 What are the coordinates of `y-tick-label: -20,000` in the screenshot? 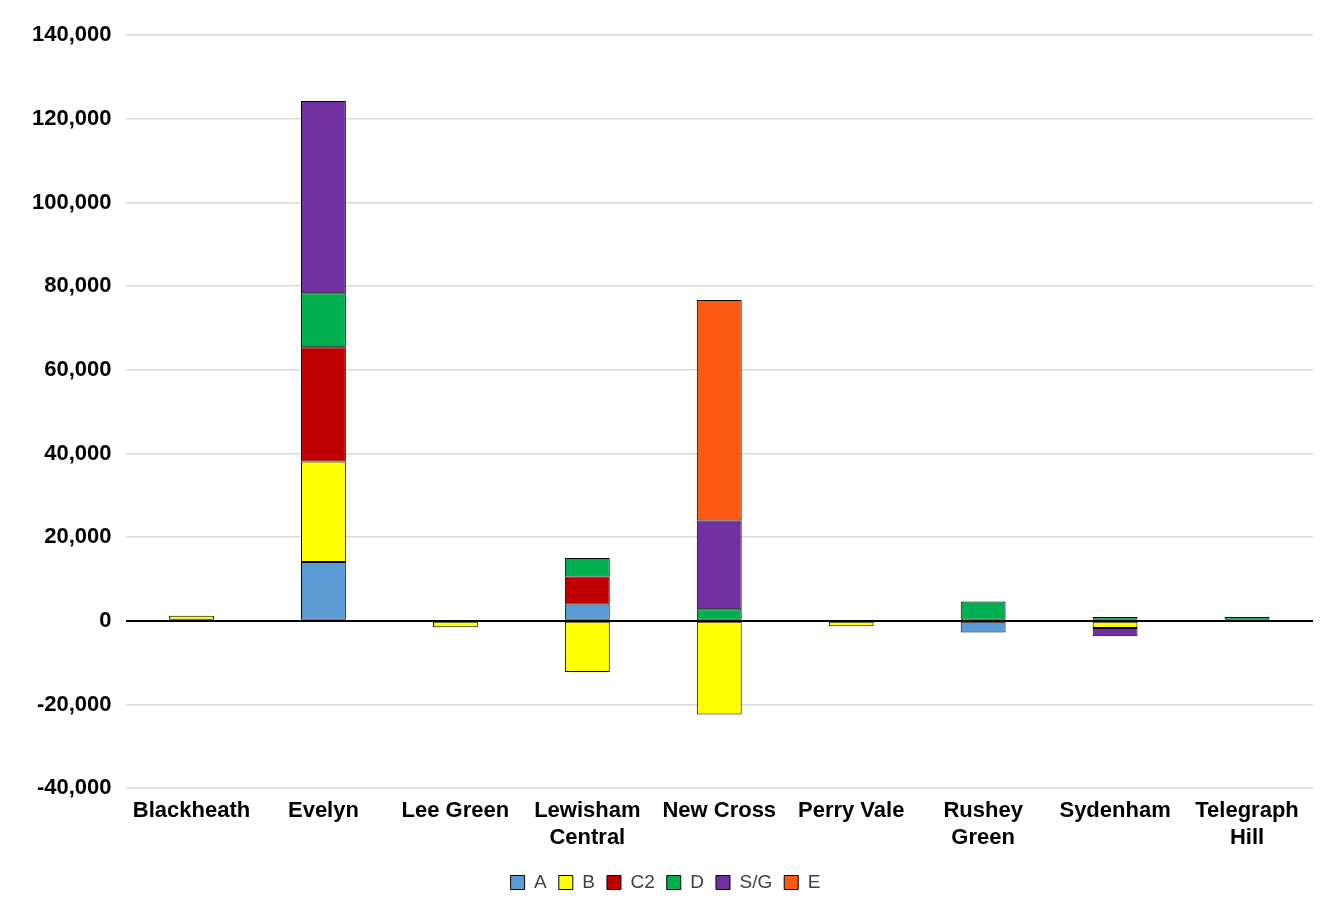 It's located at (74, 703).